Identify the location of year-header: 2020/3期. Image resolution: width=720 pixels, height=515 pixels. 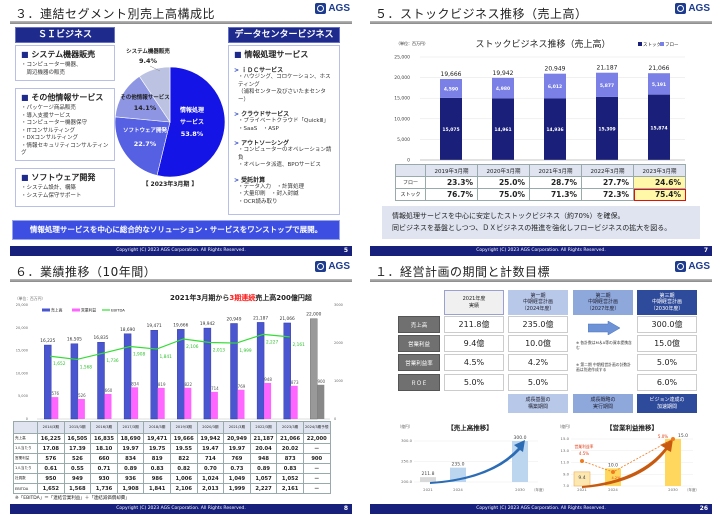
(210, 427).